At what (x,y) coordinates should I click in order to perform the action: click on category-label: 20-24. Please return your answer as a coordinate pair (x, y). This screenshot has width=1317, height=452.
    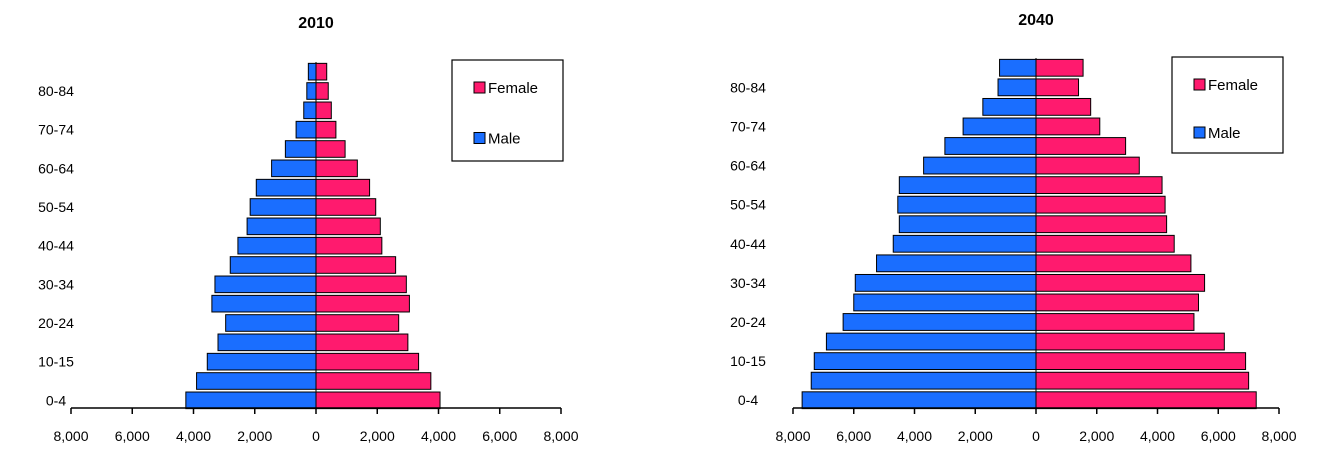
    Looking at the image, I should click on (748, 322).